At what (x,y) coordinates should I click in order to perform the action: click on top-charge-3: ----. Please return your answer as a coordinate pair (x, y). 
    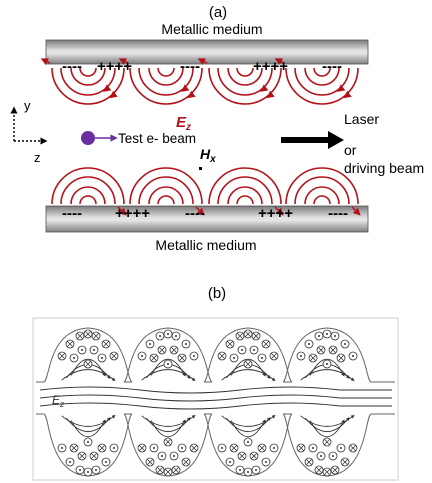
    Looking at the image, I should click on (190, 66).